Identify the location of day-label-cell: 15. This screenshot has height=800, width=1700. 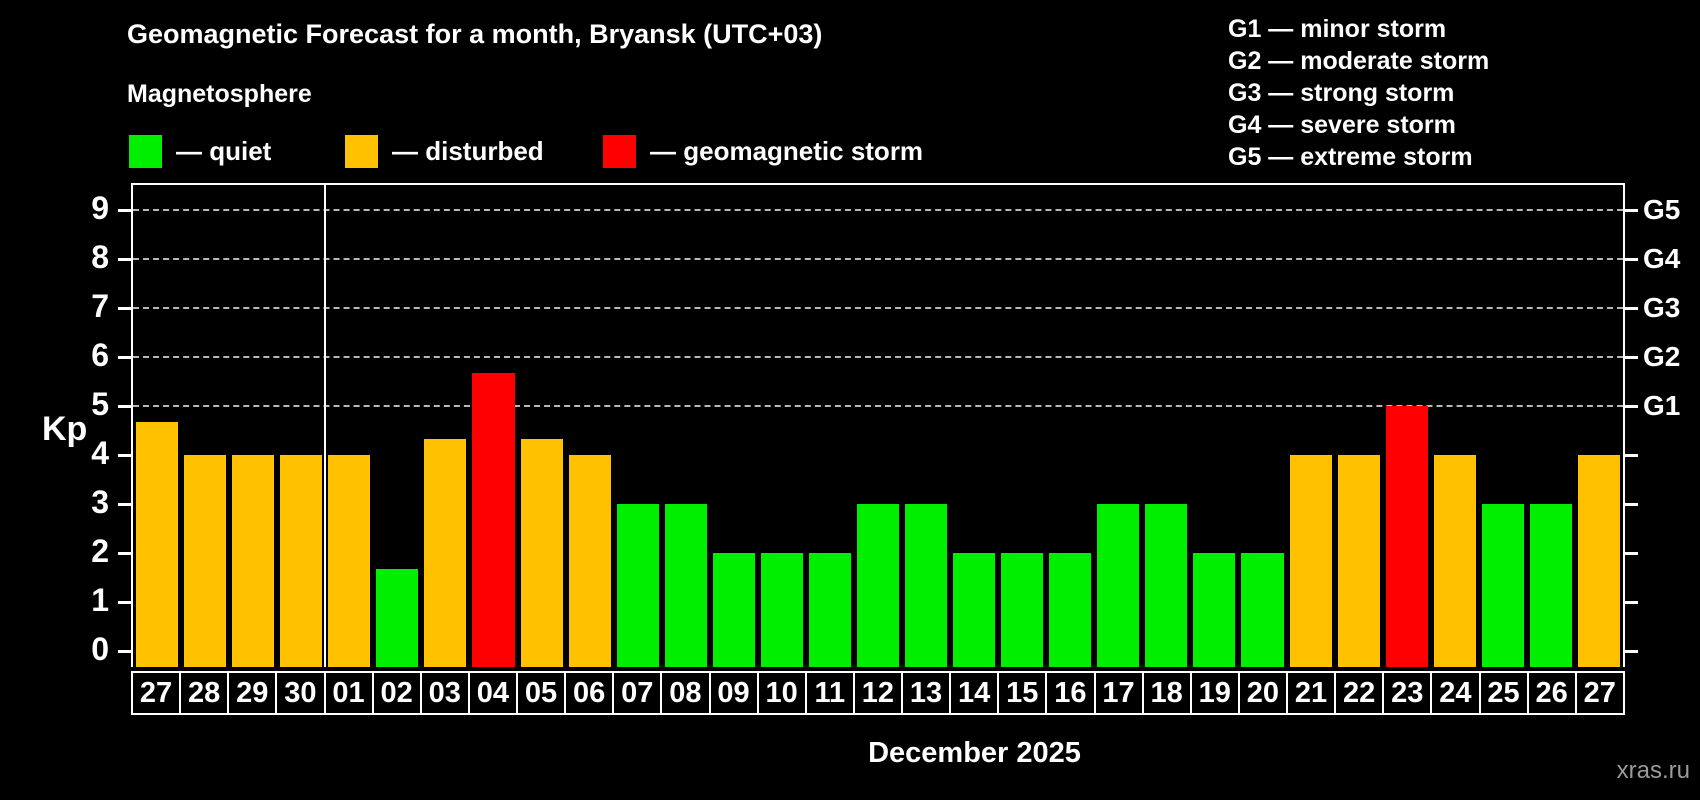
(1022, 693).